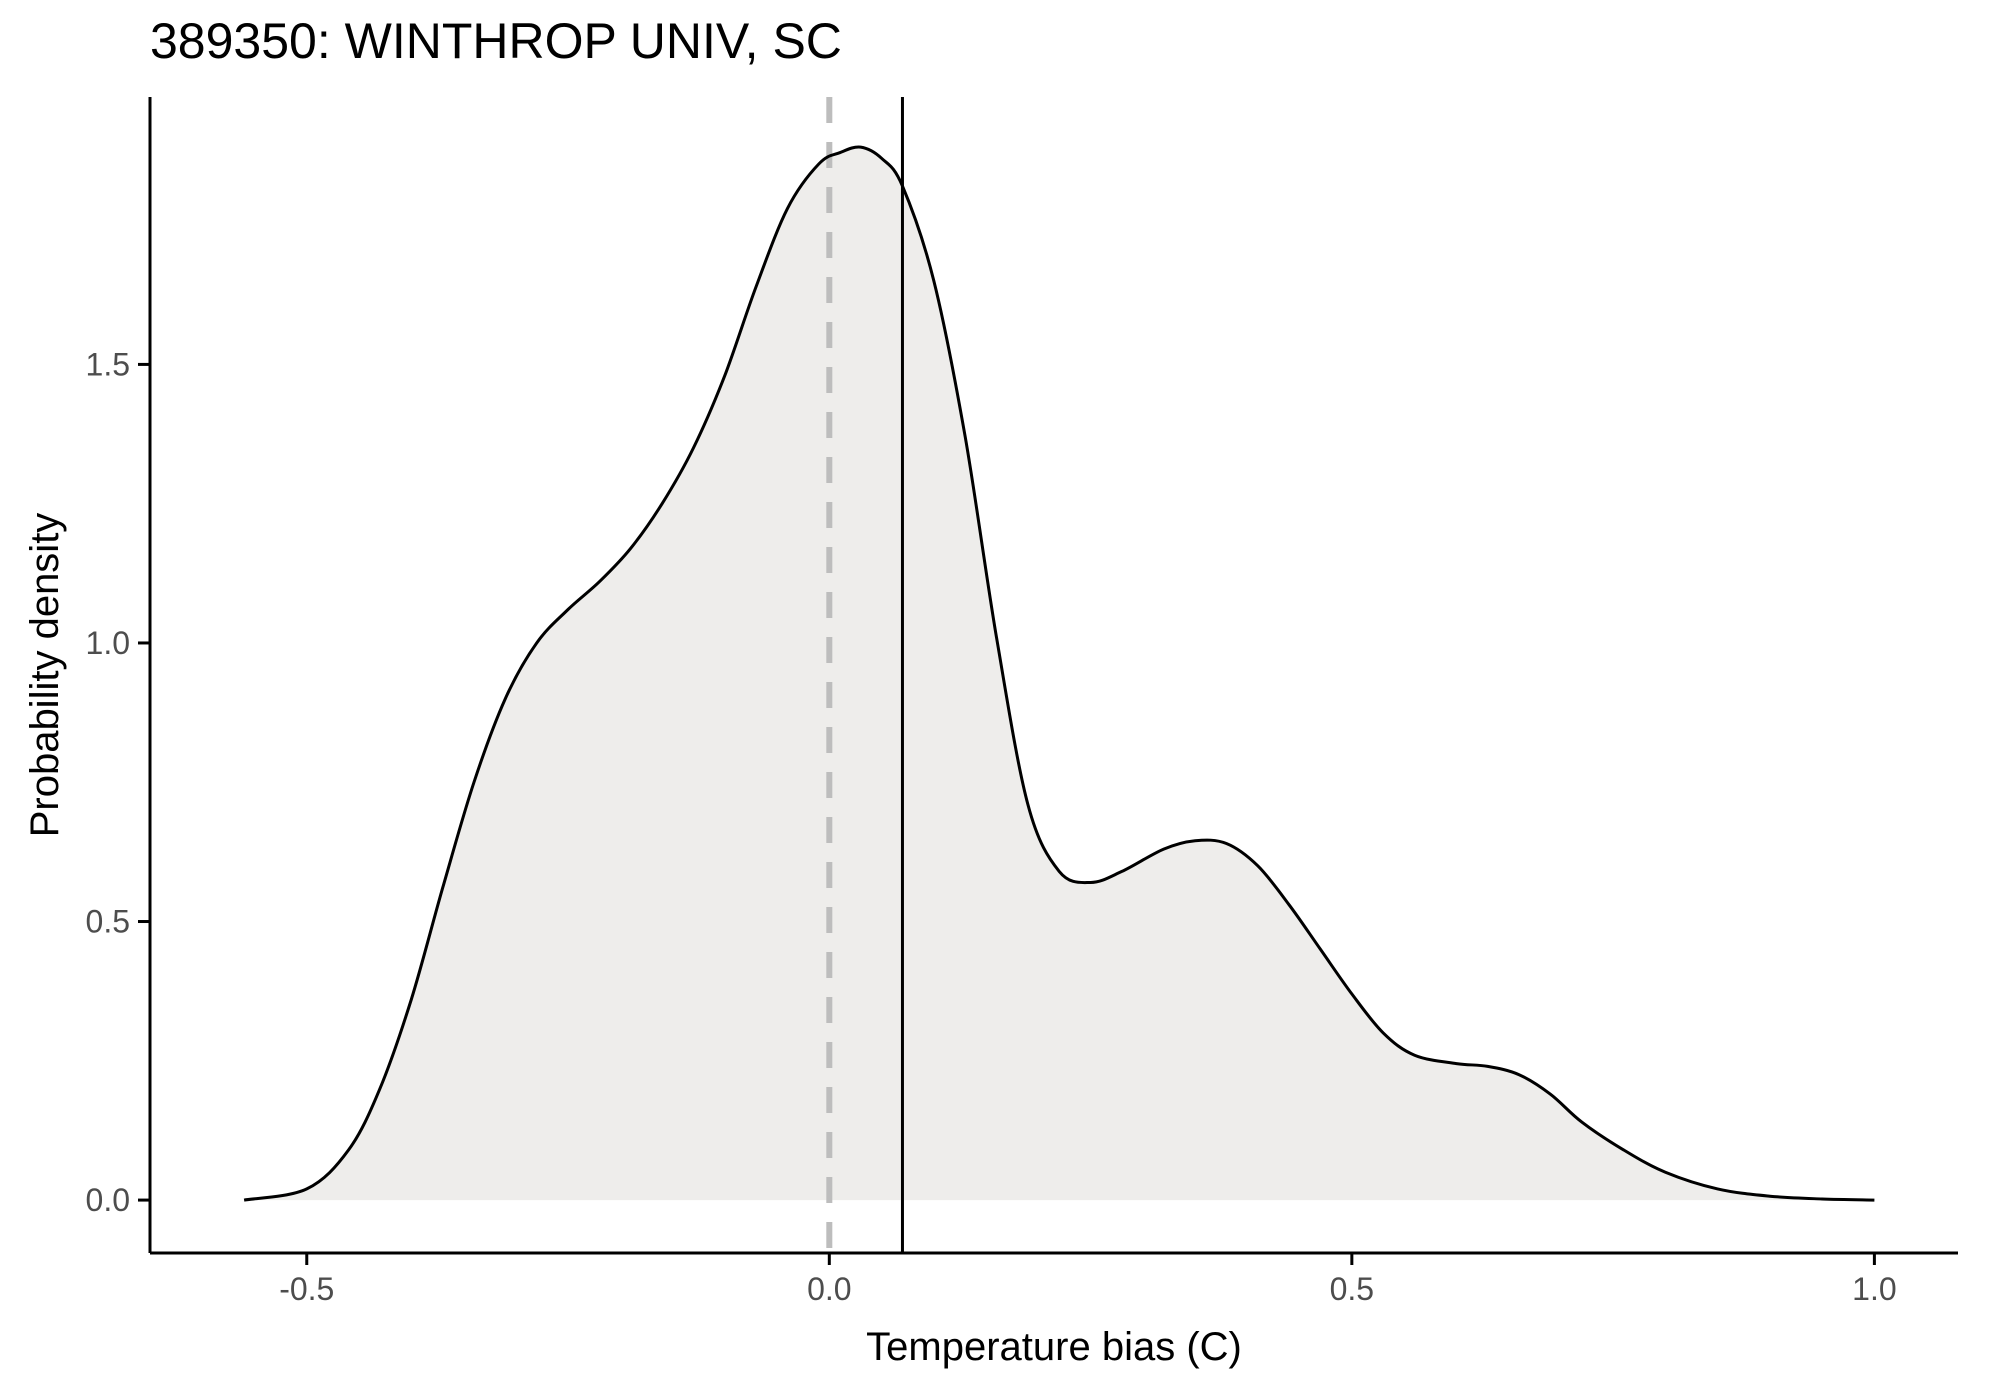 The width and height of the screenshot is (1990, 1384). What do you see at coordinates (108, 643) in the screenshot?
I see `y-tick-label: 1.0` at bounding box center [108, 643].